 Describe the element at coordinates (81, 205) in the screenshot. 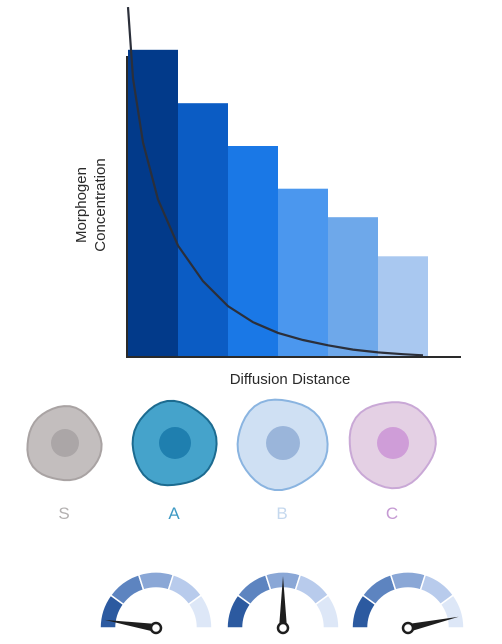

I see `y-axis-label-line1: Morphogen` at that location.